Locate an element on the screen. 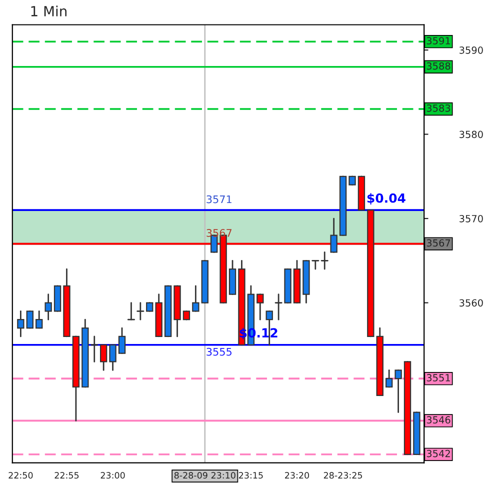 This screenshot has width=496, height=495. ref-line-label: 3551 is located at coordinates (438, 378).